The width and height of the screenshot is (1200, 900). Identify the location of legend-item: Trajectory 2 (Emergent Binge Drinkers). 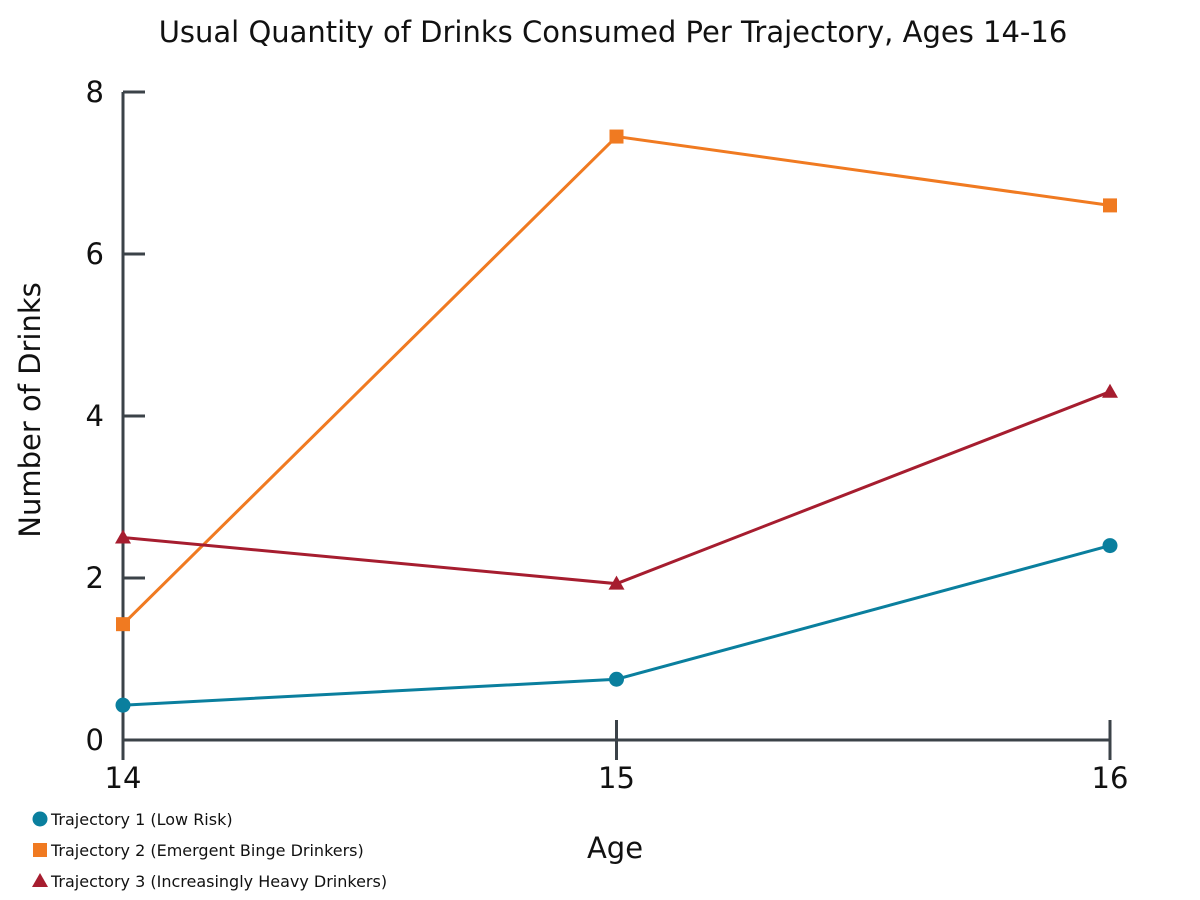
(198, 850).